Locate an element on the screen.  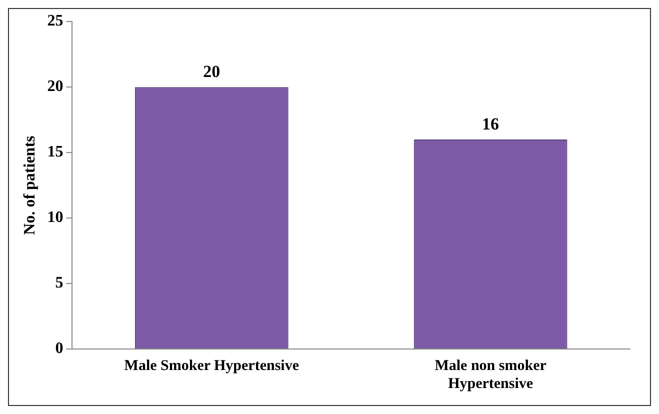
y-tick-label: 25 is located at coordinates (55, 21).